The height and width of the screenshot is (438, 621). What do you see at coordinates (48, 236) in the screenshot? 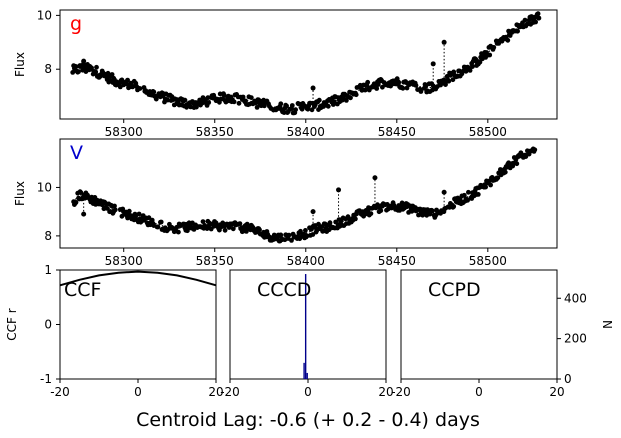
I see `v-band-ytick-label: 8` at bounding box center [48, 236].